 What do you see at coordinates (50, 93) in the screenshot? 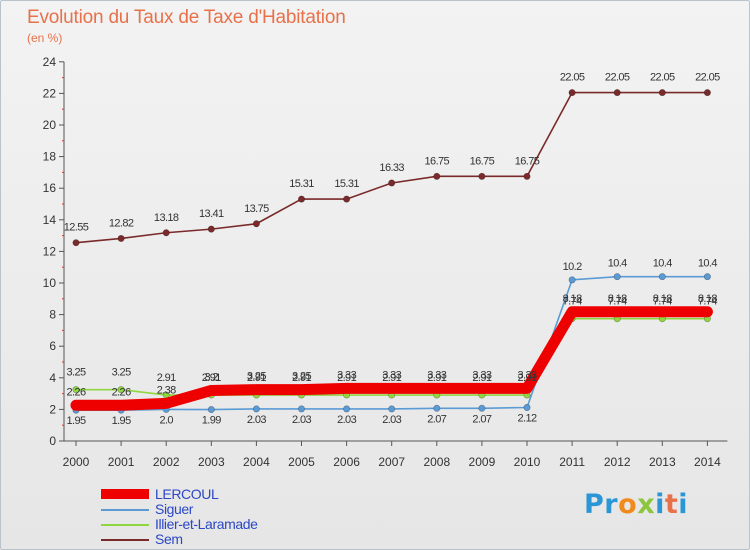
I see `y-tick-label: 22` at bounding box center [50, 93].